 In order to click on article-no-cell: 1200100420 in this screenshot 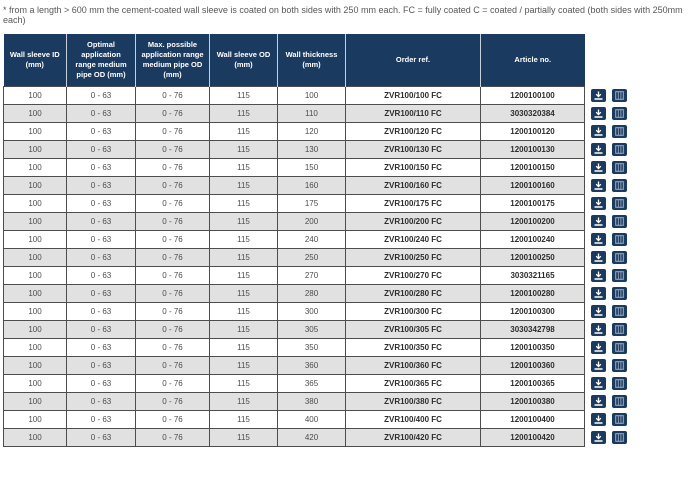, I will do `click(532, 437)`.